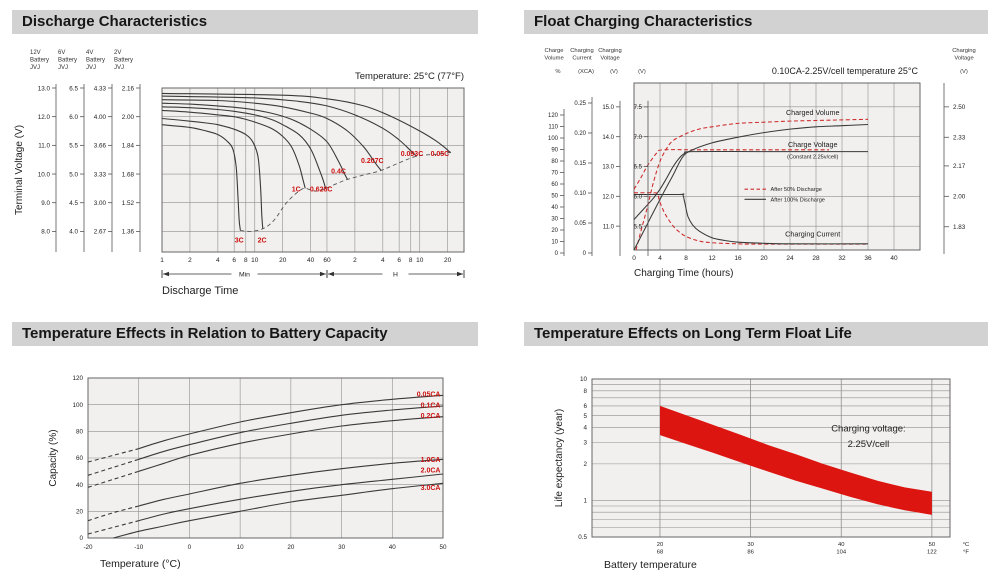 The height and width of the screenshot is (582, 1000). Describe the element at coordinates (638, 108) in the screenshot. I see `svg-text: 7.5` at that location.